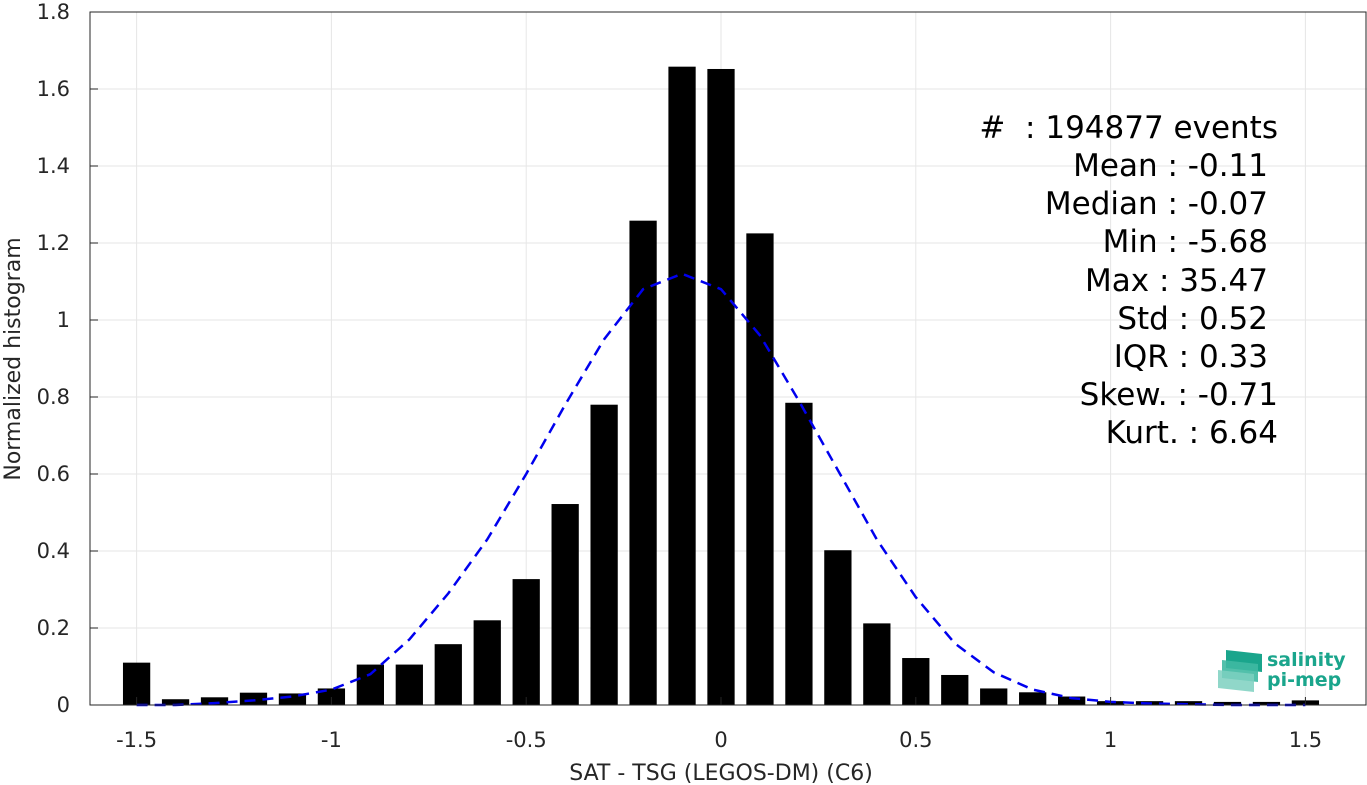 The height and width of the screenshot is (785, 1367). Describe the element at coordinates (53, 551) in the screenshot. I see `y-tick-label-2: 0.4` at that location.